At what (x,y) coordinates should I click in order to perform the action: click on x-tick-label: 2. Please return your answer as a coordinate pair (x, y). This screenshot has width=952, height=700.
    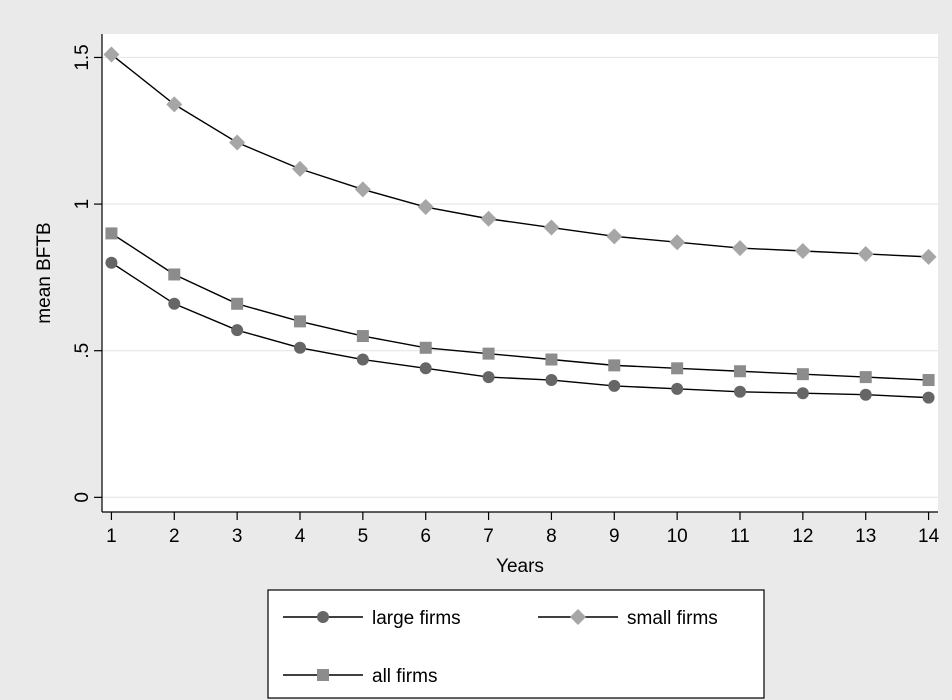
    Looking at the image, I should click on (174, 536).